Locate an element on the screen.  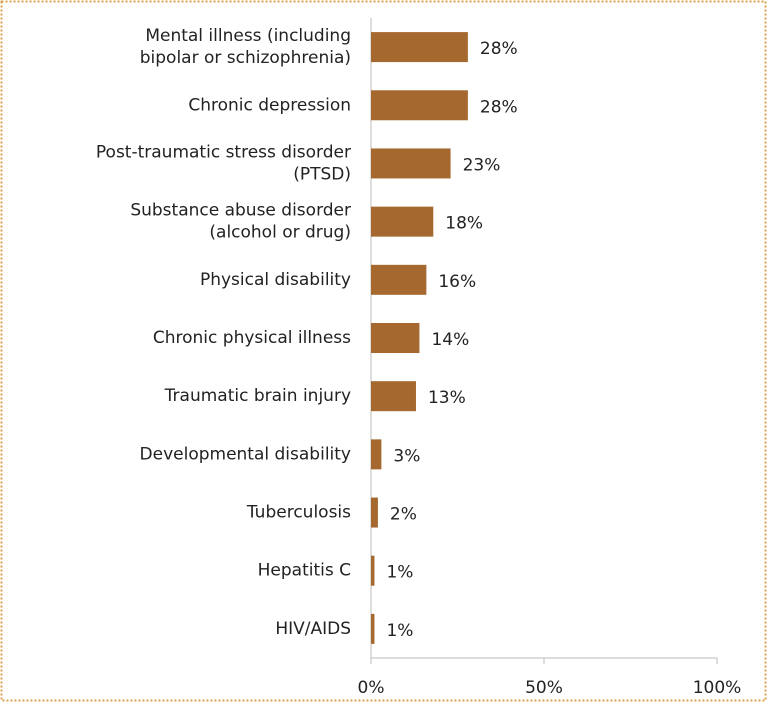
y-tick-label: Physical disability is located at coordinates (275, 280).